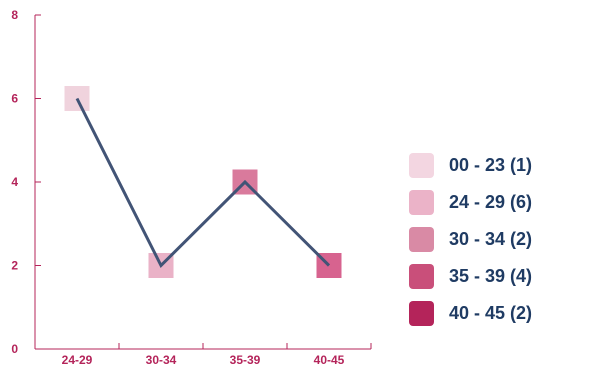  I want to click on y-tick-label: 2, so click(14, 266).